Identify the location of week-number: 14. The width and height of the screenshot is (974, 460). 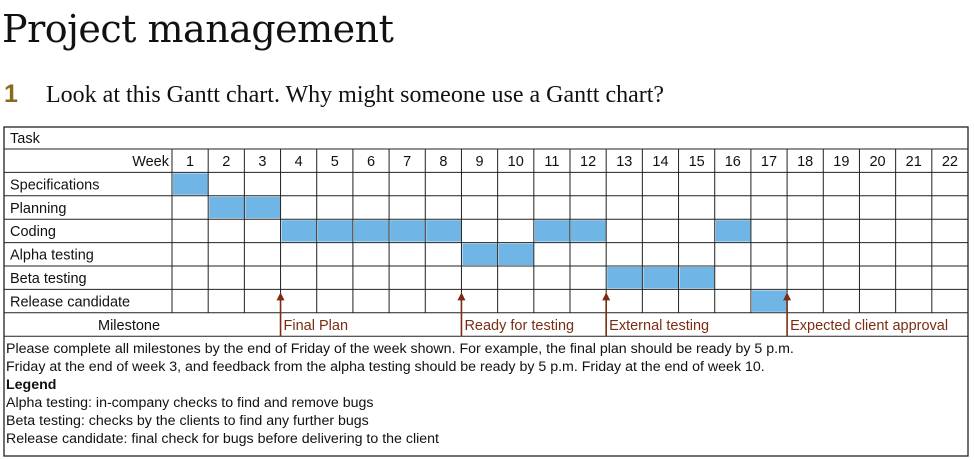
(660, 162).